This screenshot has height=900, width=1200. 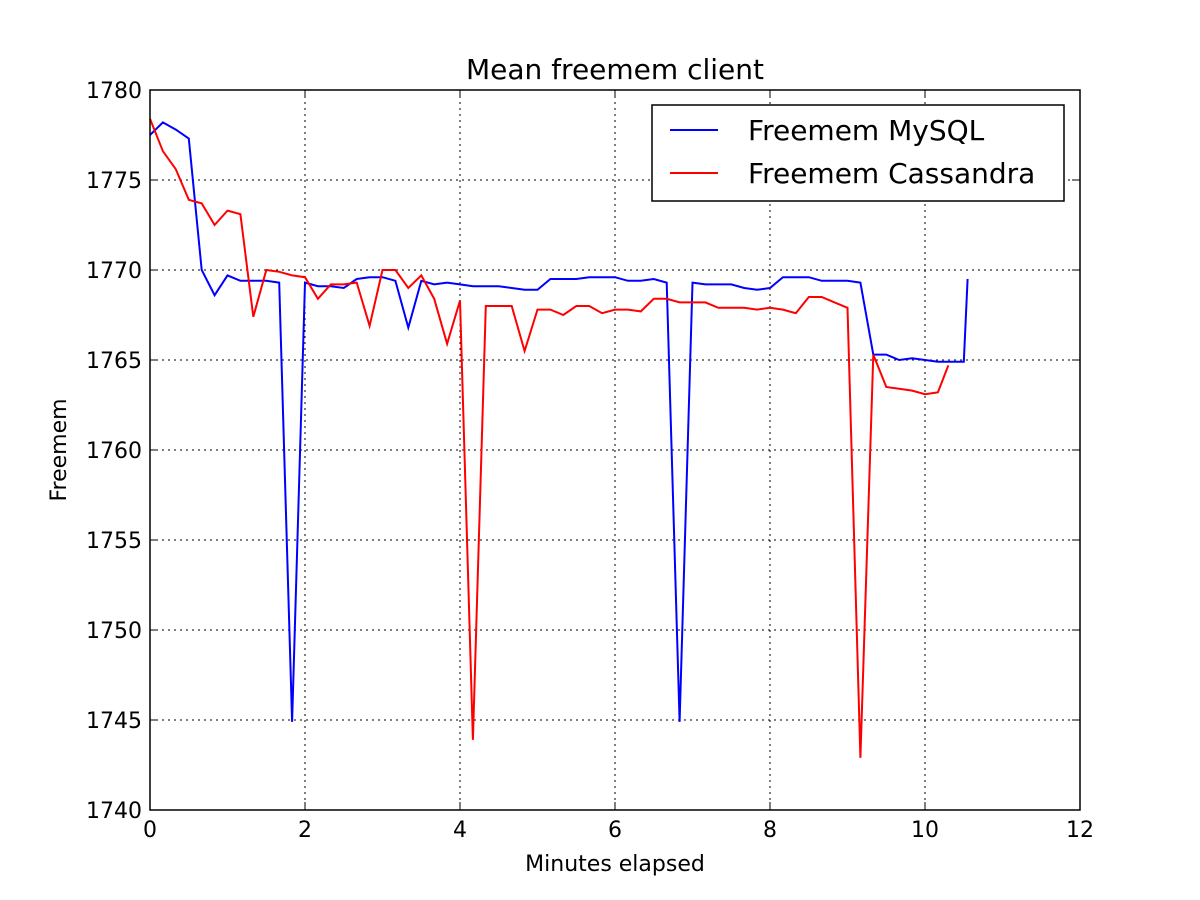 What do you see at coordinates (114, 451) in the screenshot?
I see `y-tick-label: 1760` at bounding box center [114, 451].